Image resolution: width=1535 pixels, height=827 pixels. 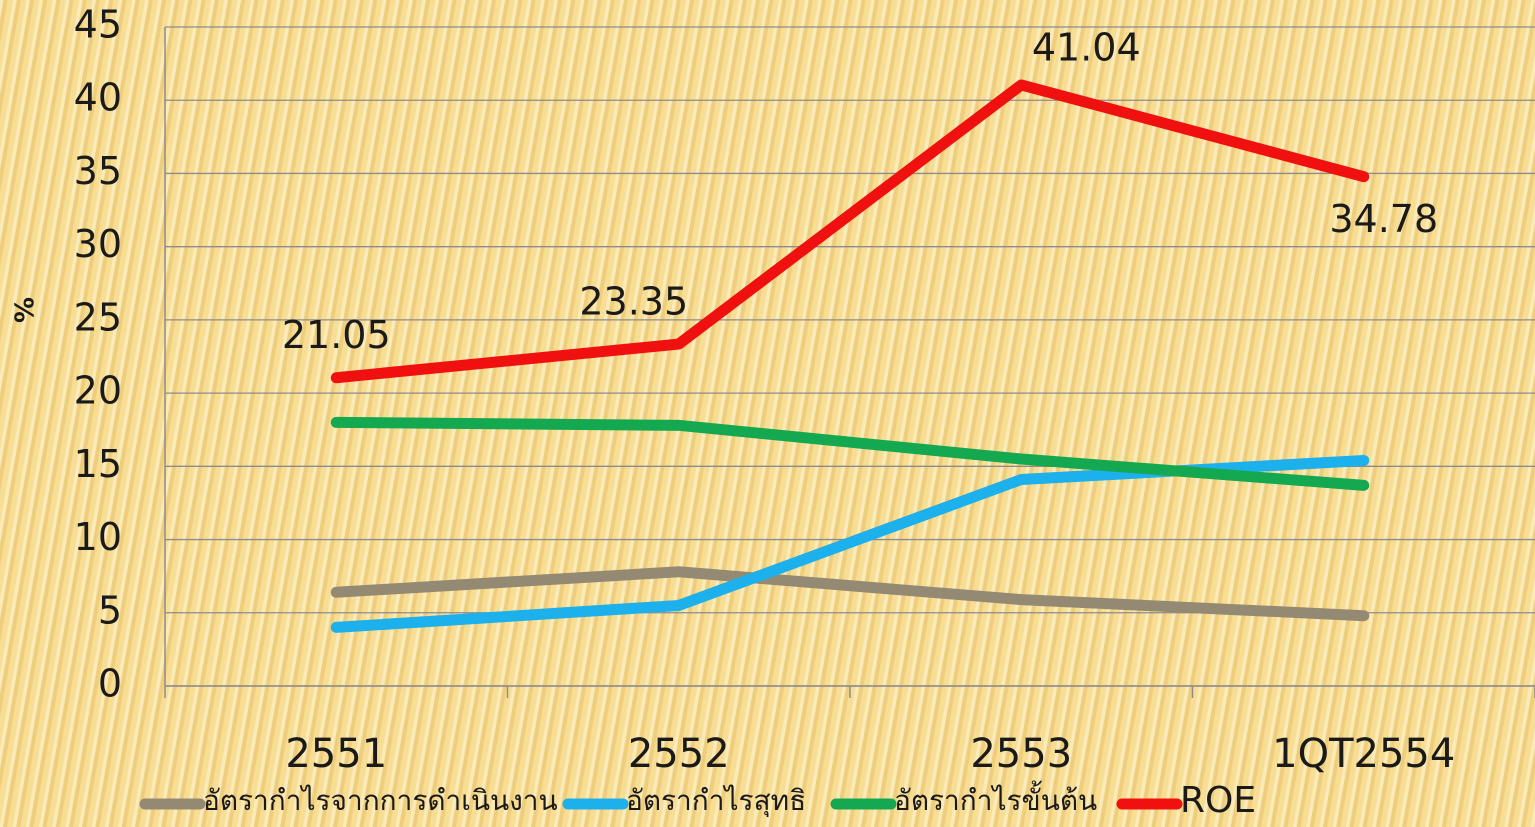 What do you see at coordinates (98, 391) in the screenshot?
I see `y-tick-label: 20` at bounding box center [98, 391].